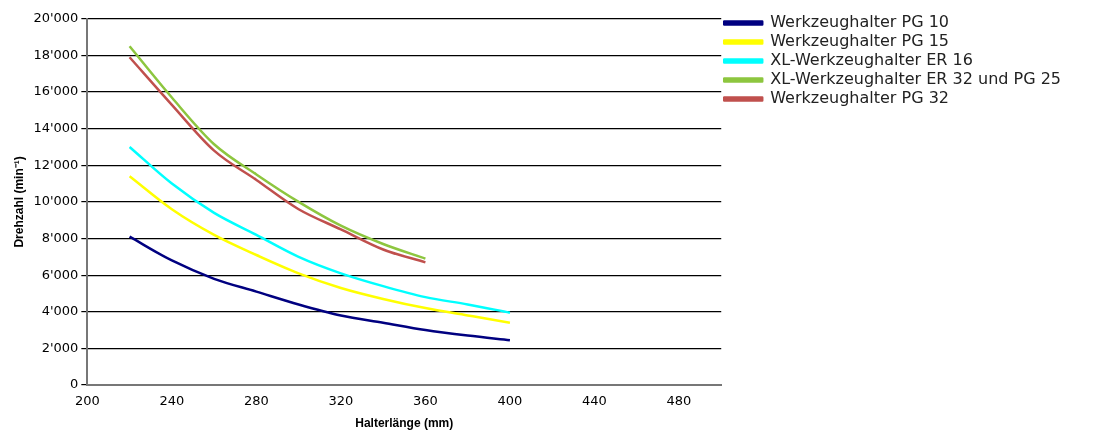  I want to click on x-tick-label: 400, so click(510, 401).